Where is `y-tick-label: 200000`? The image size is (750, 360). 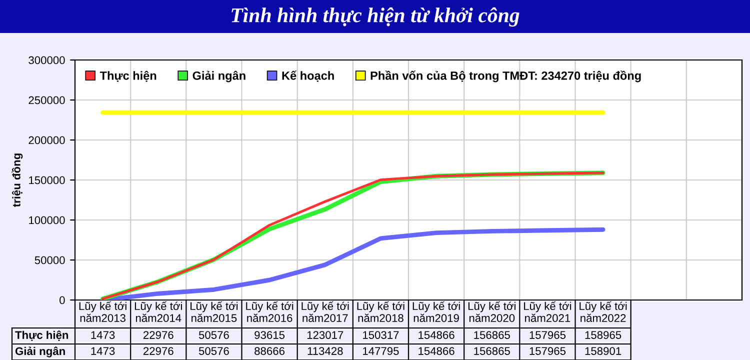
y-tick-label: 200000 is located at coordinates (46, 140).